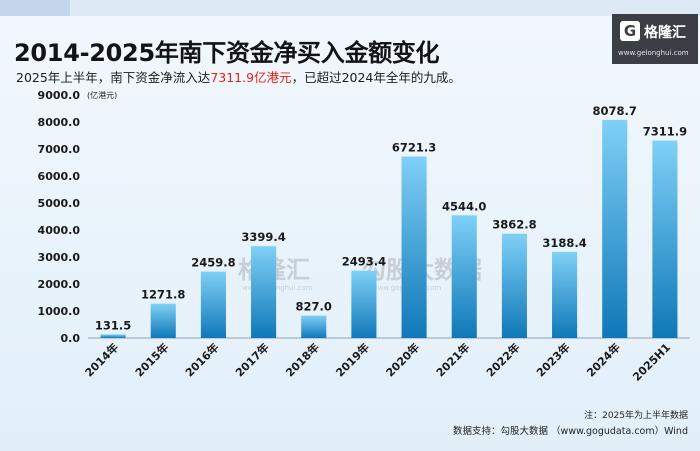 The width and height of the screenshot is (700, 451). I want to click on y-tick-label: 7000.0, so click(59, 149).